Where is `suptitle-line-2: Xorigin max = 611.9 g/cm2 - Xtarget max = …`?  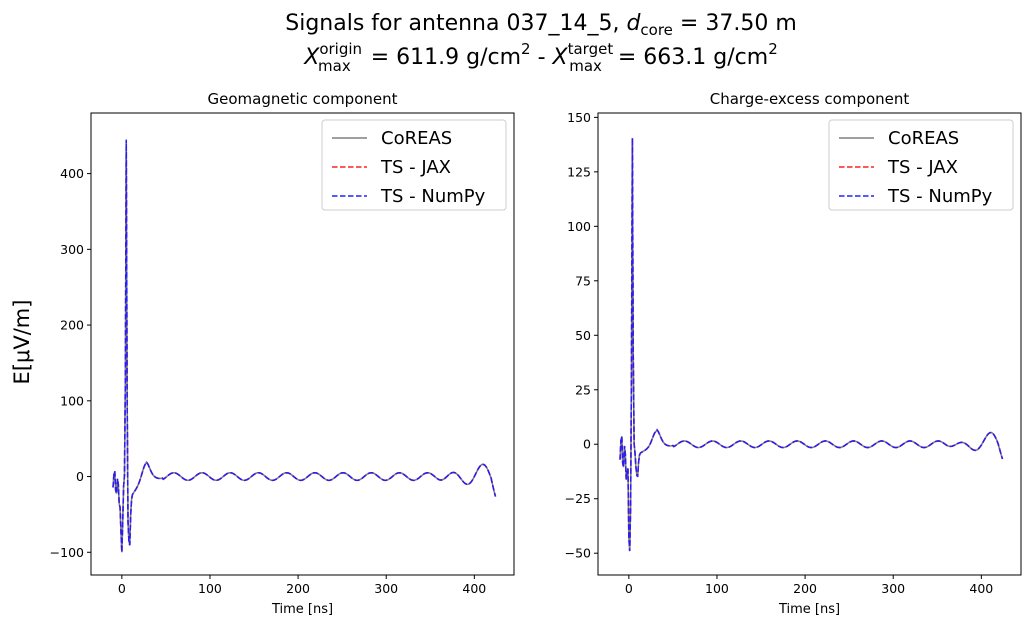
suptitle-line-2: Xorigin max = 611.9 g/cm2 - Xtarget max = … is located at coordinates (540, 57).